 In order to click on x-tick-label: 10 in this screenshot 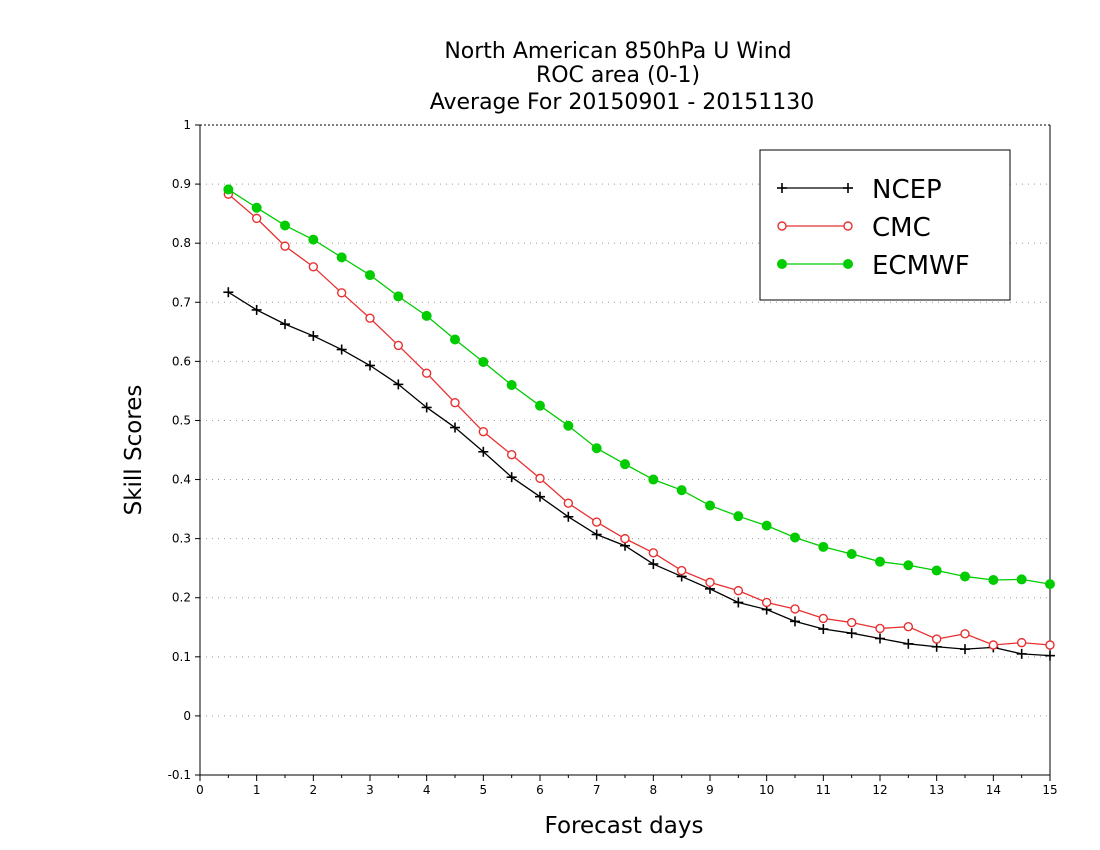, I will do `click(766, 790)`.